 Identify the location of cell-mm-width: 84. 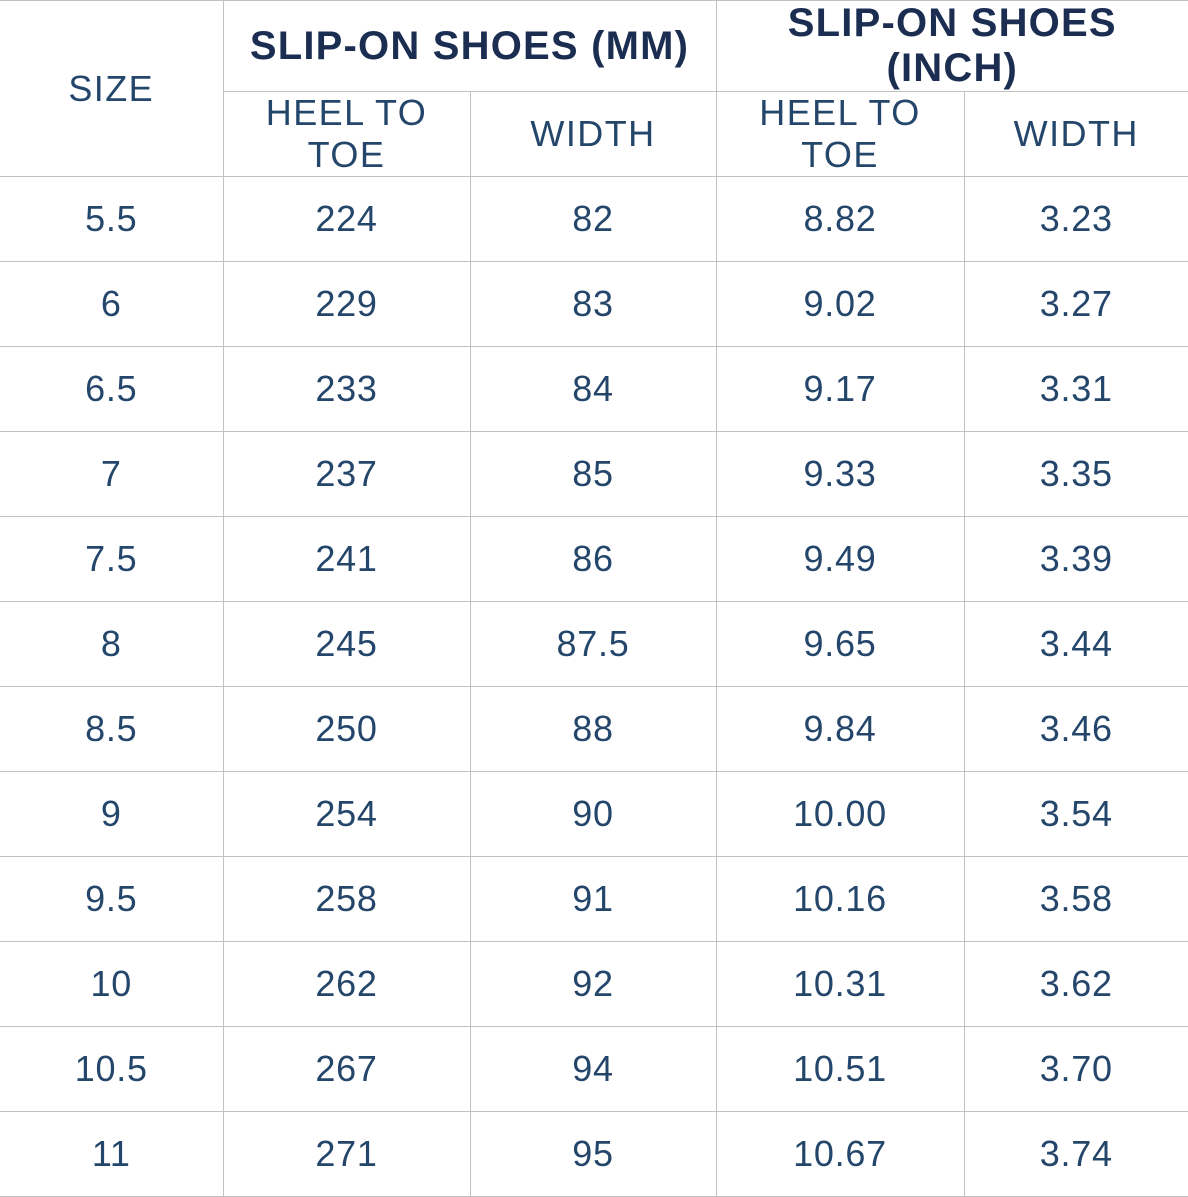
(593, 389).